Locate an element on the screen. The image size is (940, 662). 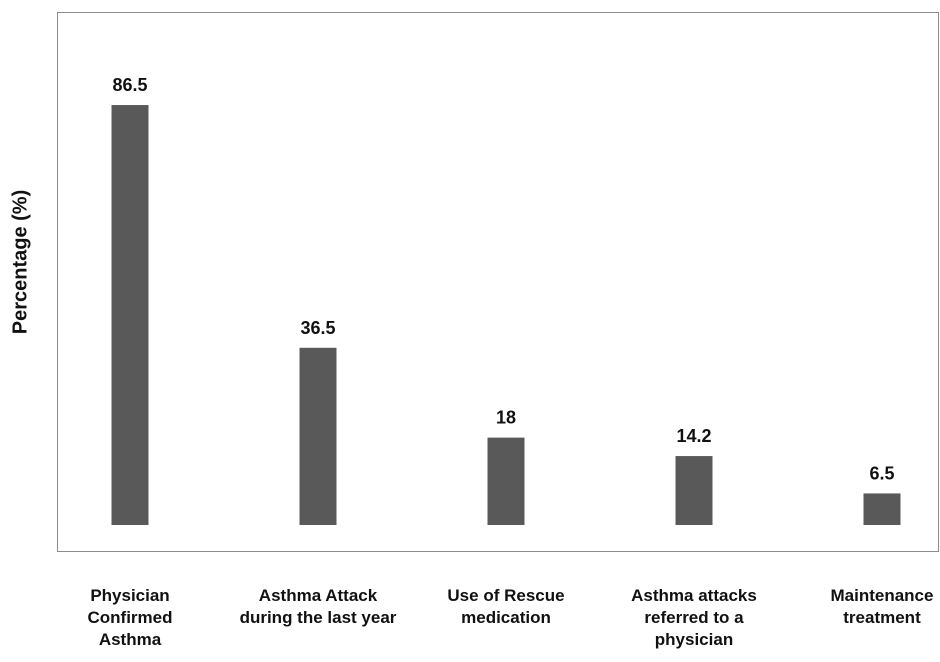
category-label-1: Asthma Attack during the last year is located at coordinates (318, 606).